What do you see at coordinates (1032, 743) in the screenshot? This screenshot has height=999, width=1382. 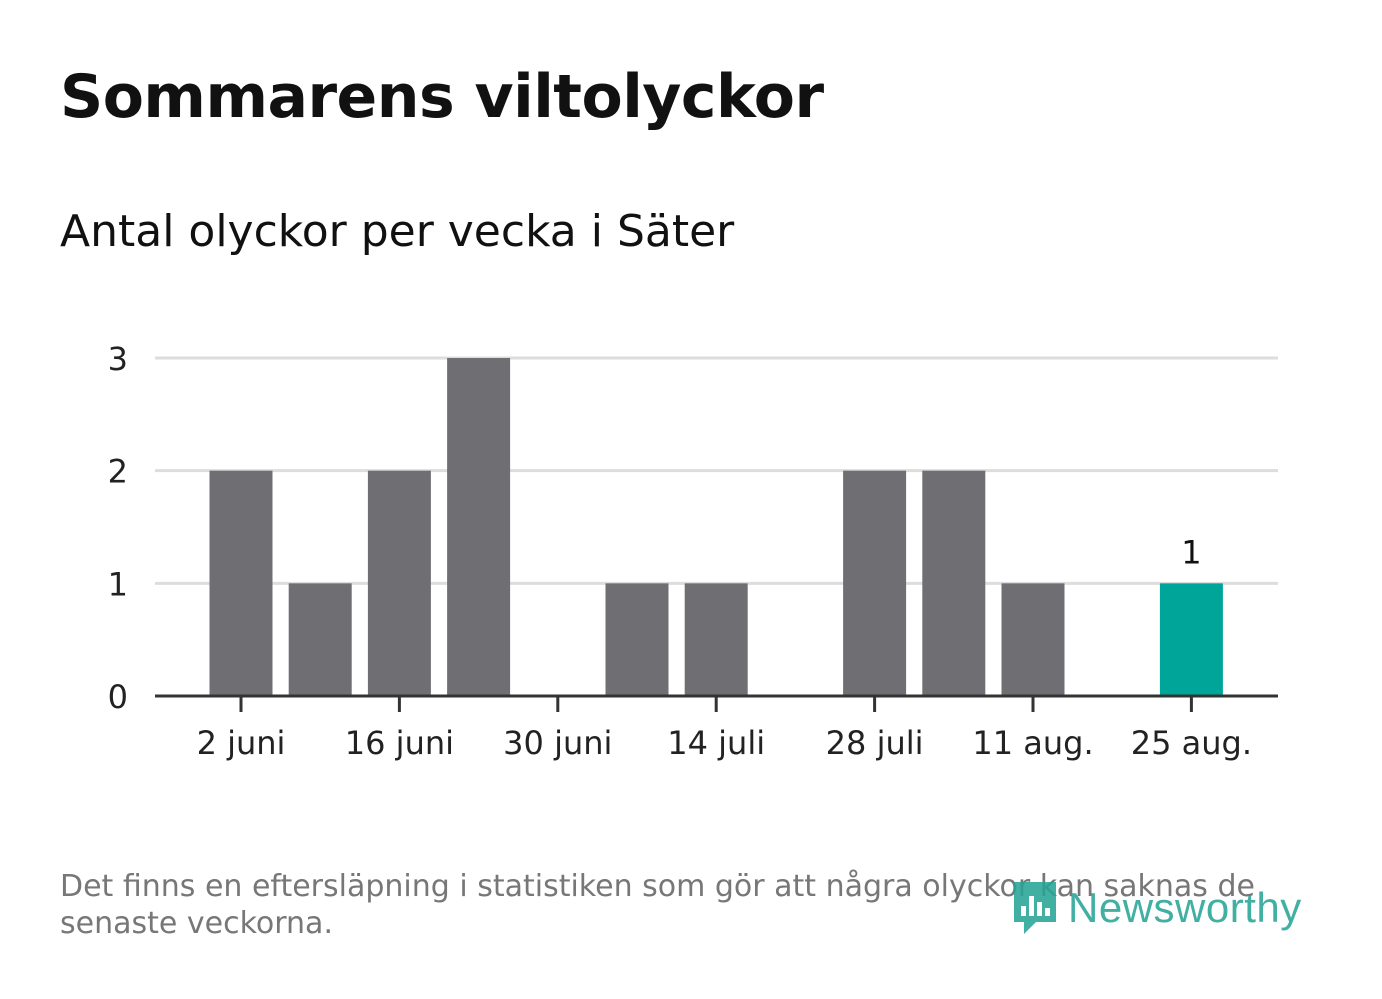 I see `x-tick-label: 11 aug.` at bounding box center [1032, 743].